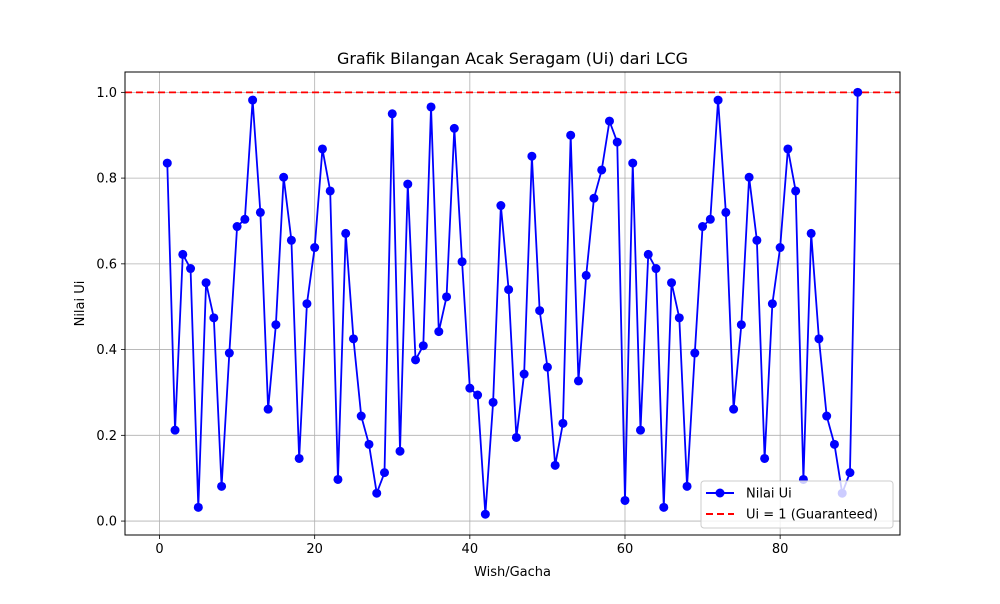  I want to click on legend: Nilai Ui Ui = 1 (Guaranteed), so click(797, 504).